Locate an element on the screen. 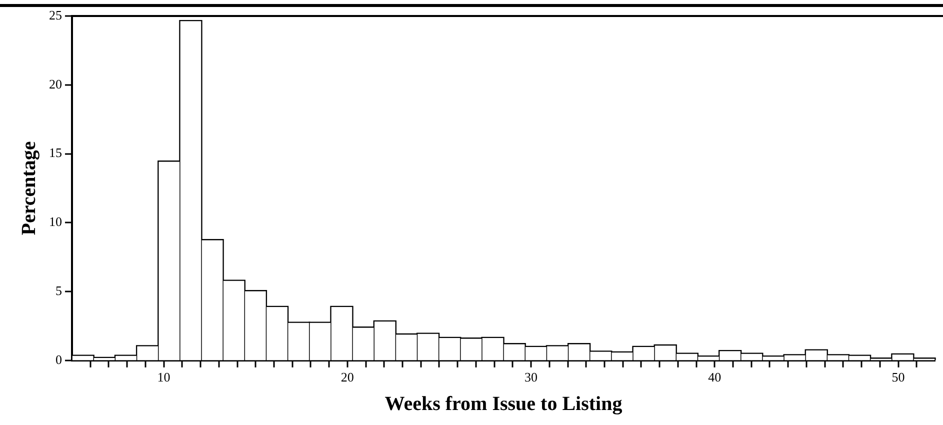 The image size is (943, 425). y-tick-label: 25 is located at coordinates (55, 14).